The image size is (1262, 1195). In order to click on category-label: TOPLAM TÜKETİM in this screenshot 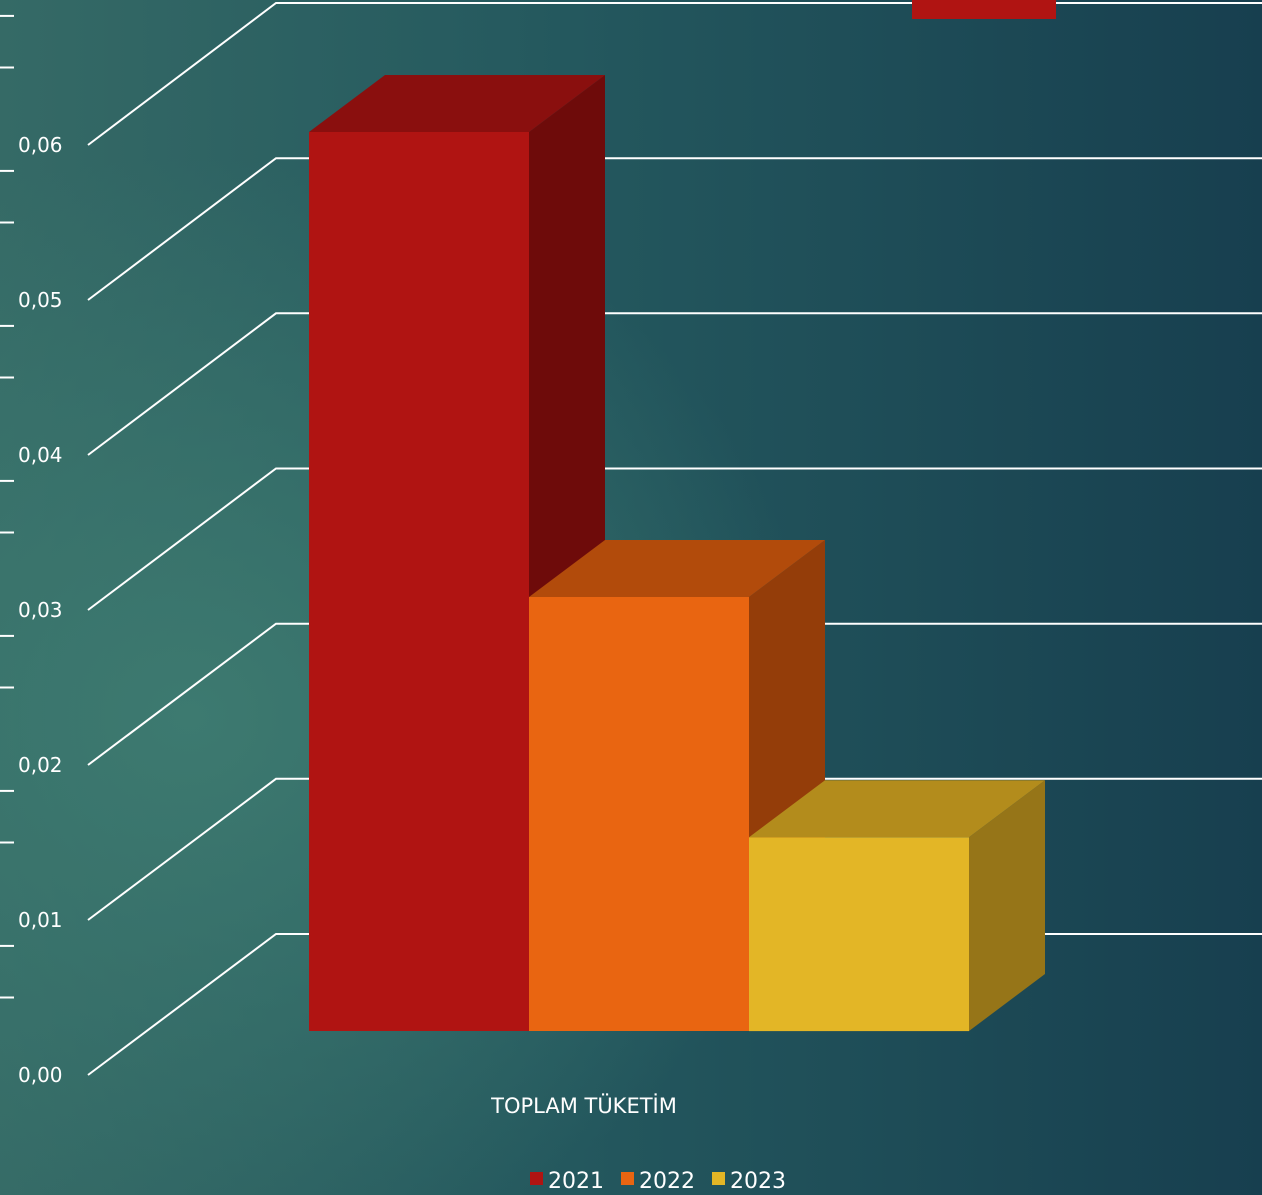, I will do `click(583, 1105)`.